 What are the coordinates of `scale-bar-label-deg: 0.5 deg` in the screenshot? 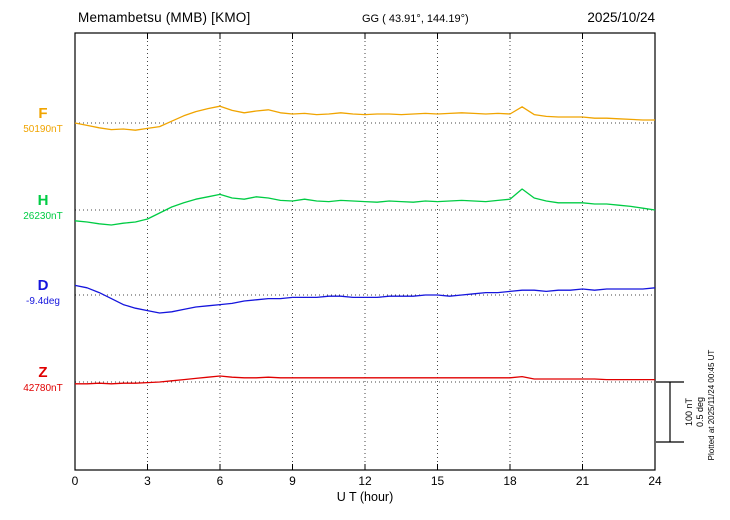 It's located at (700, 412).